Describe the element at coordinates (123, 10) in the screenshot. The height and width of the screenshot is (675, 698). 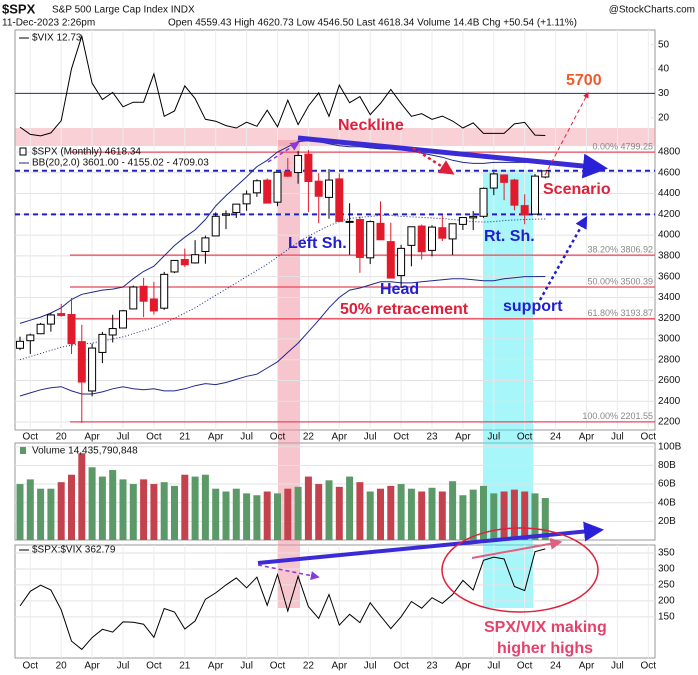
I see `instrument-name: S&P 500 Large Cap Index INDX` at that location.